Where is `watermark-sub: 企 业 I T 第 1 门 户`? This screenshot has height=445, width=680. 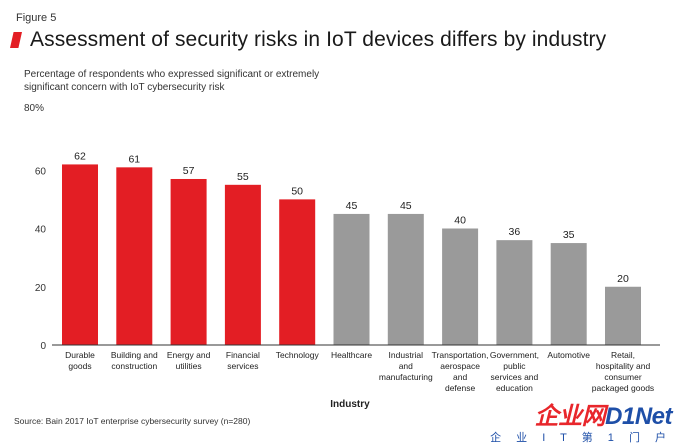 watermark-sub: 企 业 I T 第 1 门 户 is located at coordinates (581, 438).